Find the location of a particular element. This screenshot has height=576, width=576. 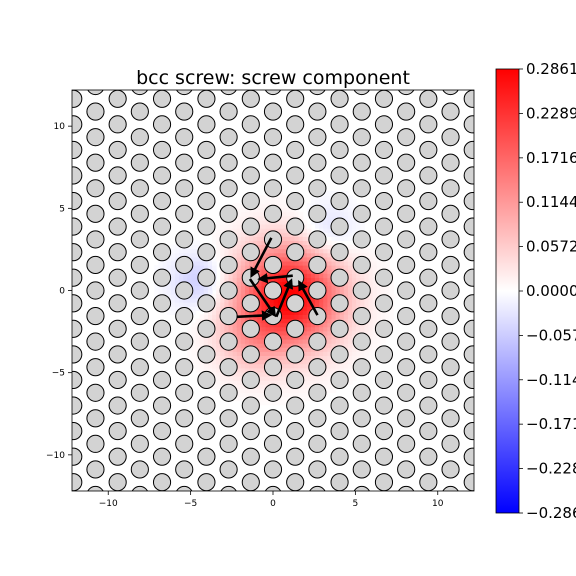

colorbar-tick-label: −0.1144 is located at coordinates (551, 380).